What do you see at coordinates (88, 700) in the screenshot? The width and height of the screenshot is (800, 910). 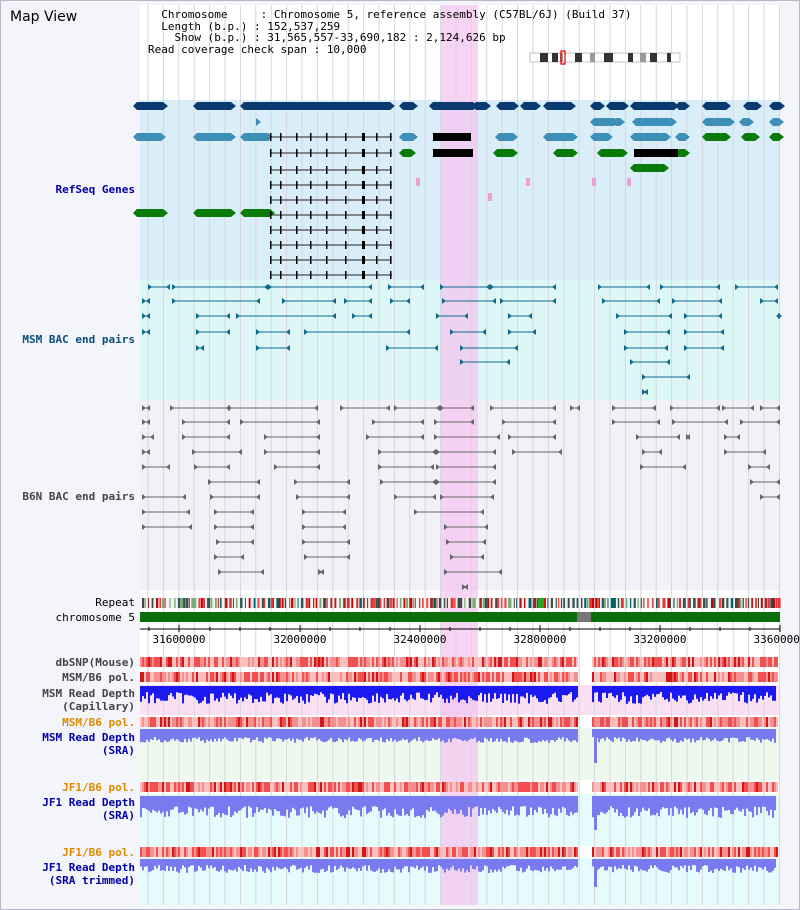 I see `track-label-msm-read-depth-capillary: MSM Read Depth (Capillary)` at bounding box center [88, 700].